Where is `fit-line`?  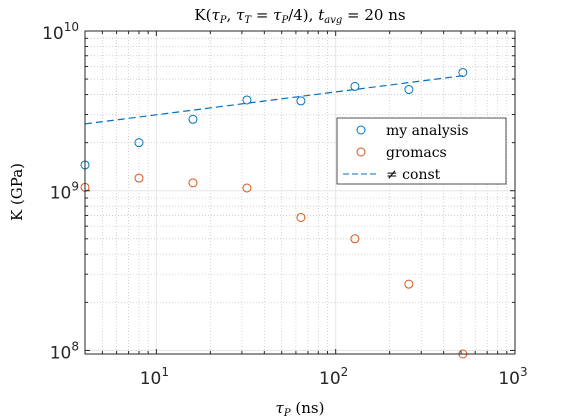 fit-line is located at coordinates (273, 100).